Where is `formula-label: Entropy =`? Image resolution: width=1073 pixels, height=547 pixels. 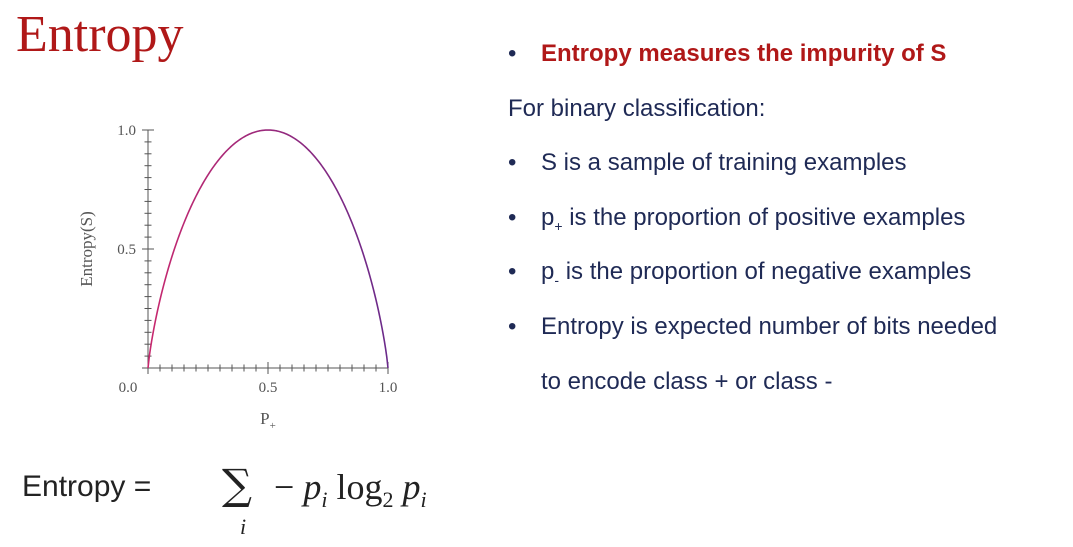
formula-label: Entropy = is located at coordinates (87, 486).